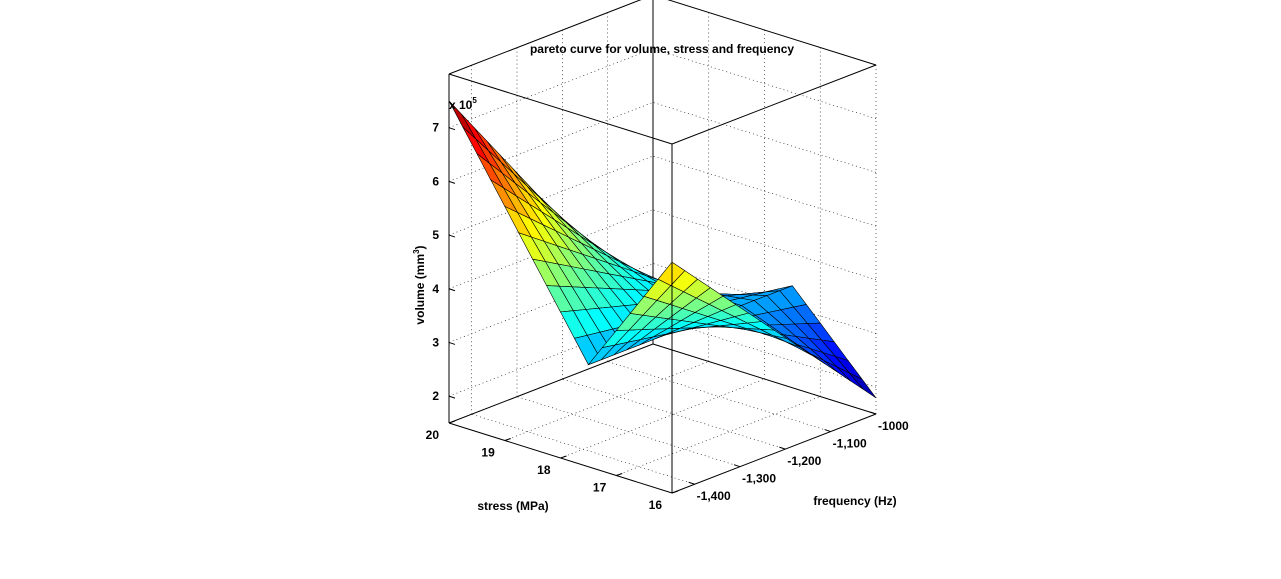 This screenshot has width=1281, height=579. What do you see at coordinates (854, 501) in the screenshot?
I see `x-axis-label: frequency (Hz)` at bounding box center [854, 501].